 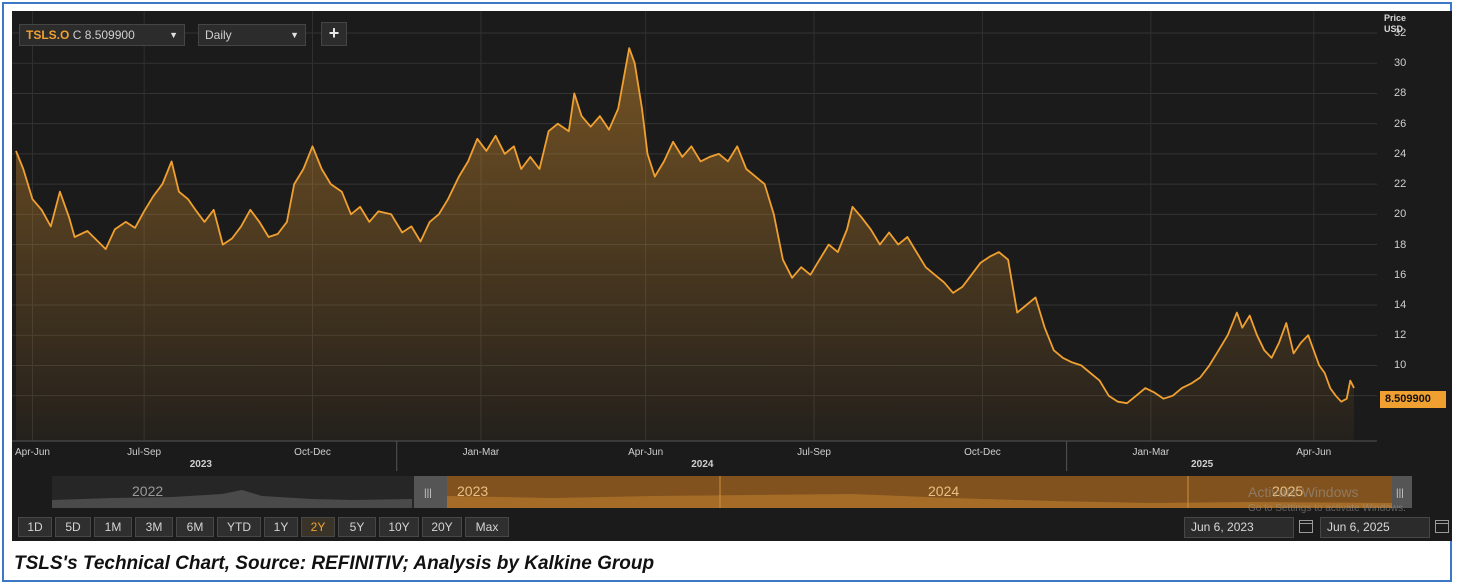 I want to click on date-to-value: Jun 6, 2025, so click(x=1358, y=527).